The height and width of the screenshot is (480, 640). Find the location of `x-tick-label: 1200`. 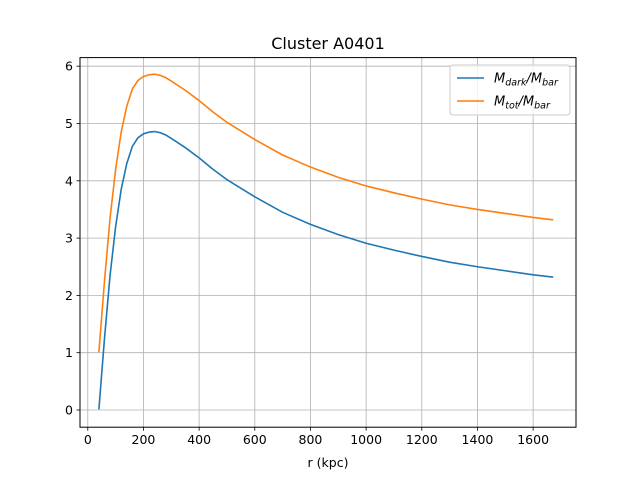

x-tick-label: 1200 is located at coordinates (422, 439).